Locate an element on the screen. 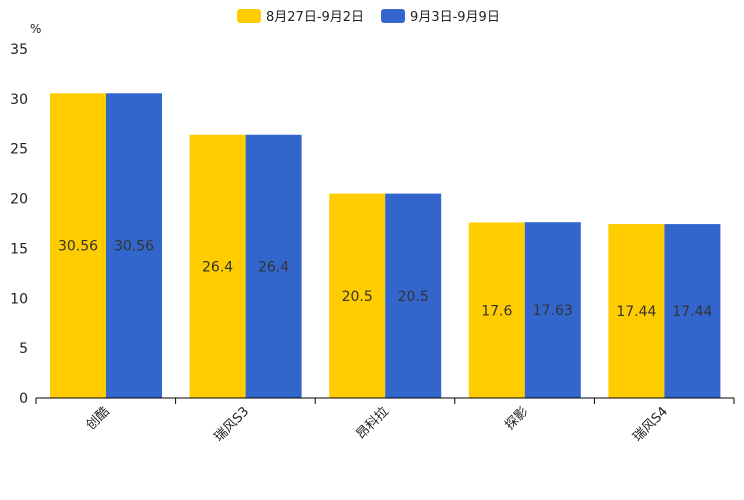 The width and height of the screenshot is (744, 500). x-tick-label: 瑞风S3 is located at coordinates (232, 424).